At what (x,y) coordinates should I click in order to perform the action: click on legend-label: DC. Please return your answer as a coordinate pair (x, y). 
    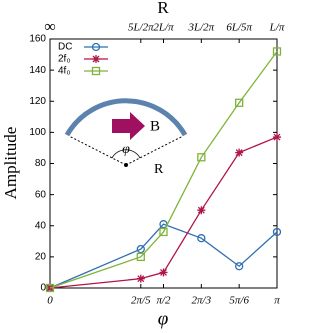
    Looking at the image, I should click on (65, 47).